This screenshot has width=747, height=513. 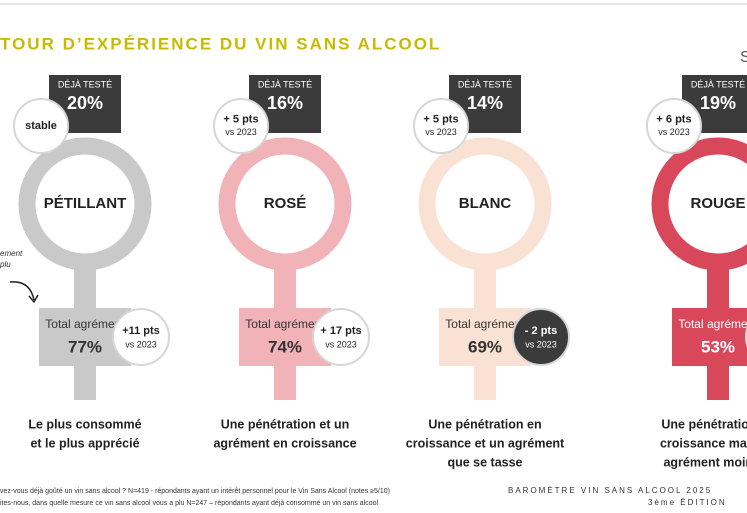 What do you see at coordinates (285, 103) in the screenshot?
I see `tested-value: 16%` at bounding box center [285, 103].